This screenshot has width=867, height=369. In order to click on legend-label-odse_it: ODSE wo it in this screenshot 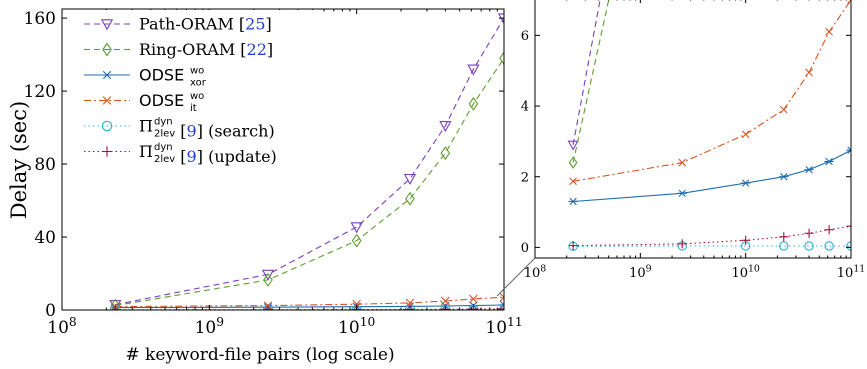, I will do `click(171, 102)`.